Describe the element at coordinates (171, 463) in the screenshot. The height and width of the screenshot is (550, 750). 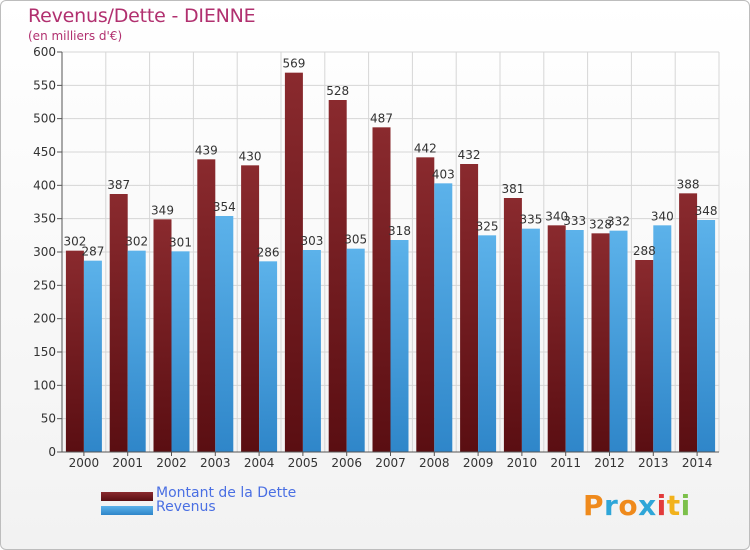
I see `x-tick-label: 2002` at that location.